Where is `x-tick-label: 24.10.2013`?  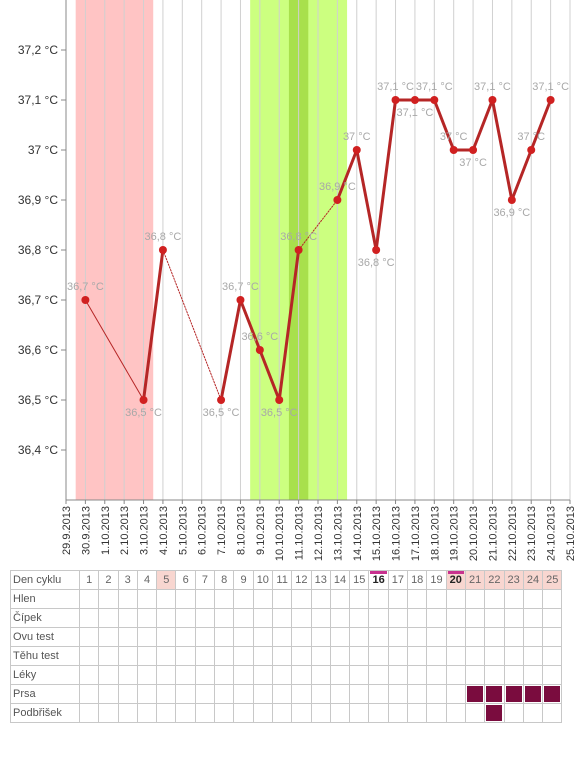
x-tick-label: 24.10.2013 is located at coordinates (552, 533).